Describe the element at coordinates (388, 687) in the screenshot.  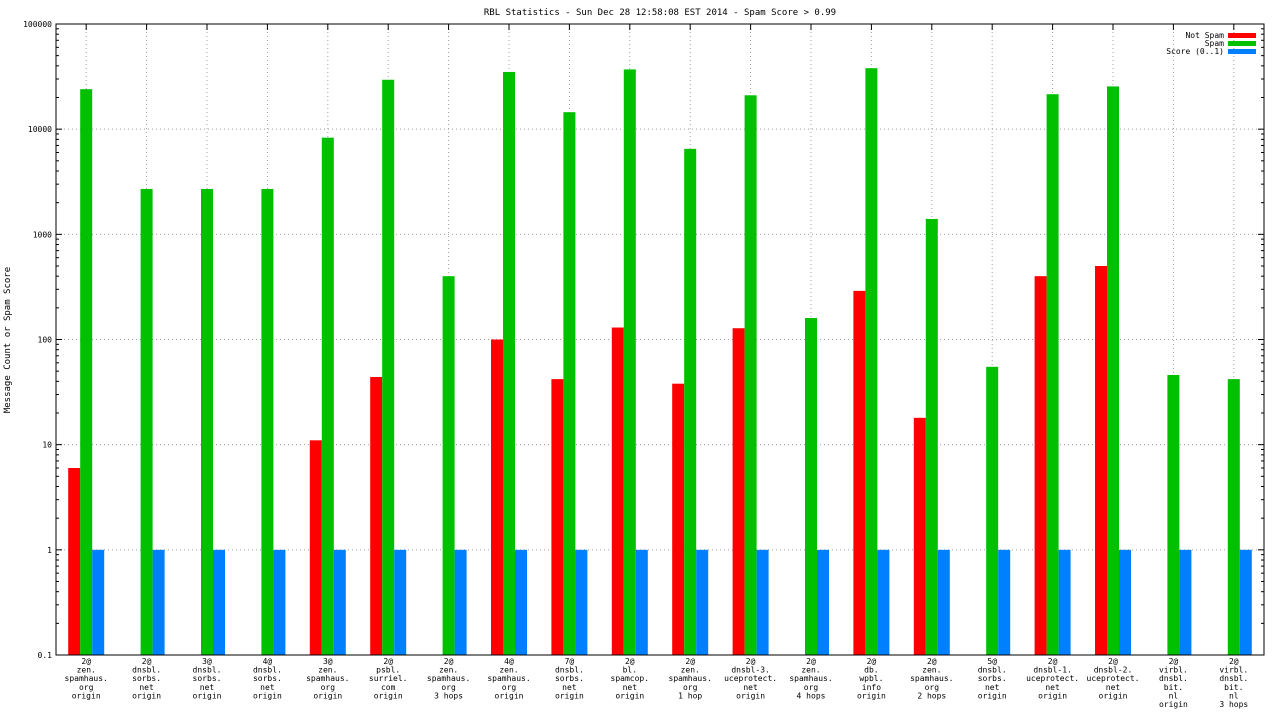
I see `x-tick-label-line: com` at that location.